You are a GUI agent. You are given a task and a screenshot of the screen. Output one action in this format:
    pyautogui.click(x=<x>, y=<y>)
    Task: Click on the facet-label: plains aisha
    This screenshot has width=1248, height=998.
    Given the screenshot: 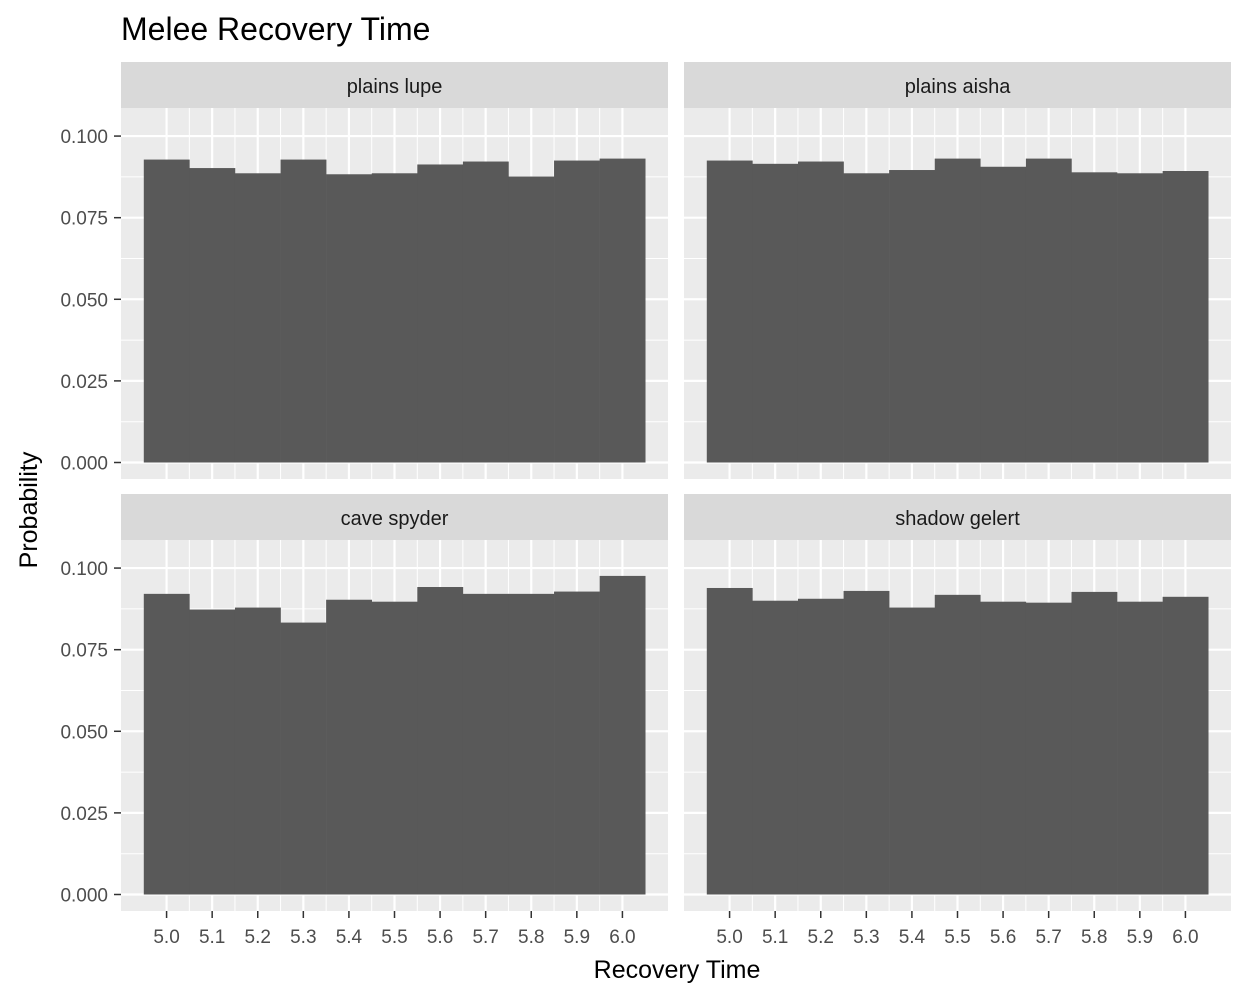 What is the action you would take?
    pyautogui.click(x=958, y=87)
    